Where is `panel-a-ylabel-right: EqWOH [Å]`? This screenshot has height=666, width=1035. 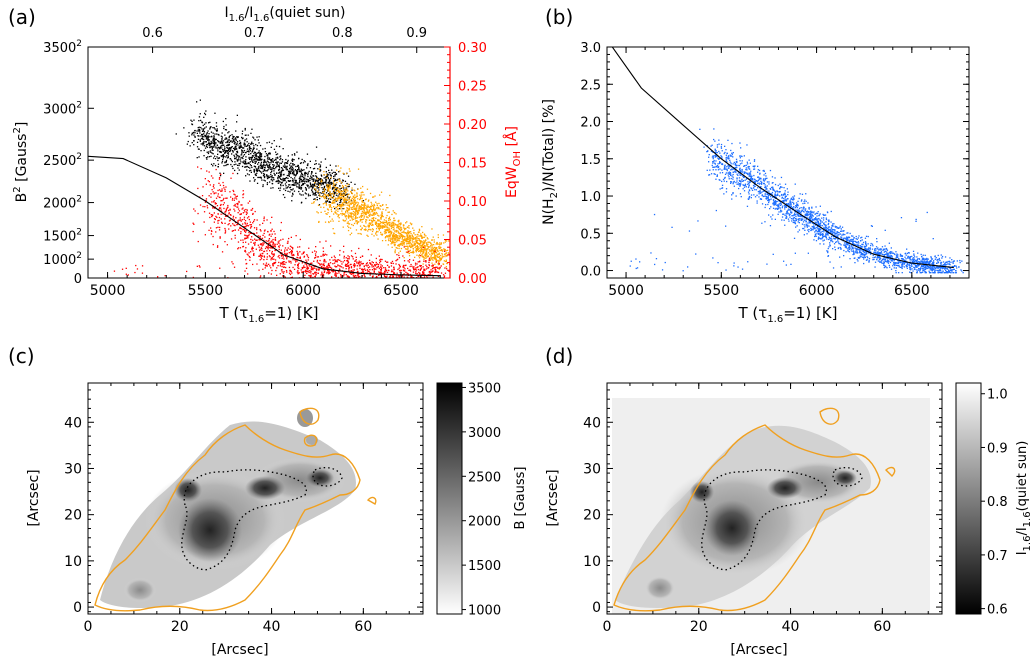 panel-a-ylabel-right: EqWOH [Å] is located at coordinates (513, 162).